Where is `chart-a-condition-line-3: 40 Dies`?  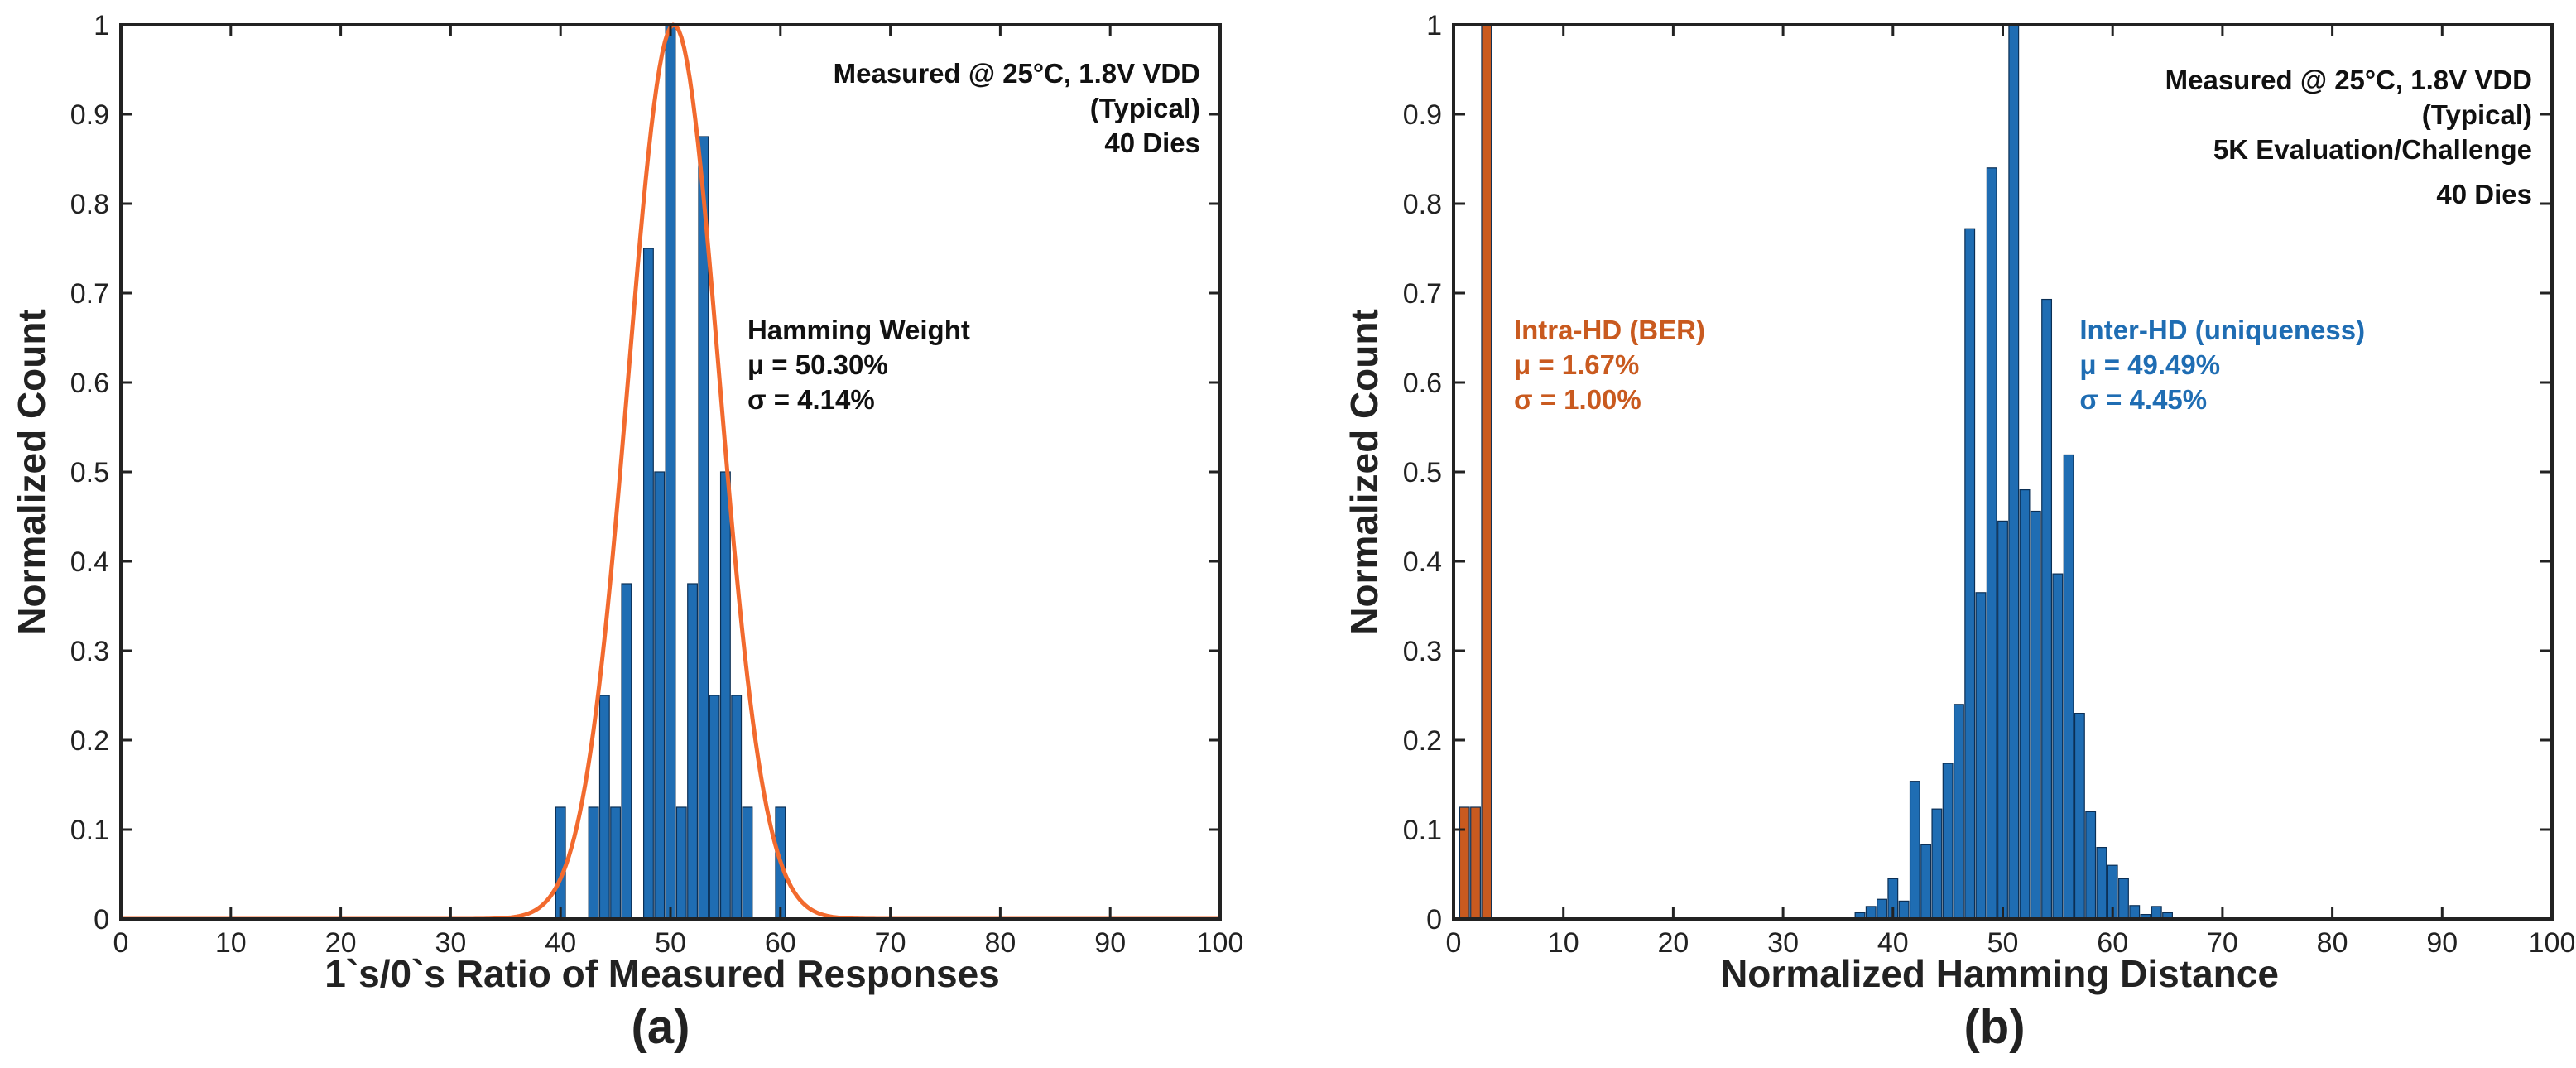 chart-a-condition-line-3: 40 Dies is located at coordinates (1152, 142).